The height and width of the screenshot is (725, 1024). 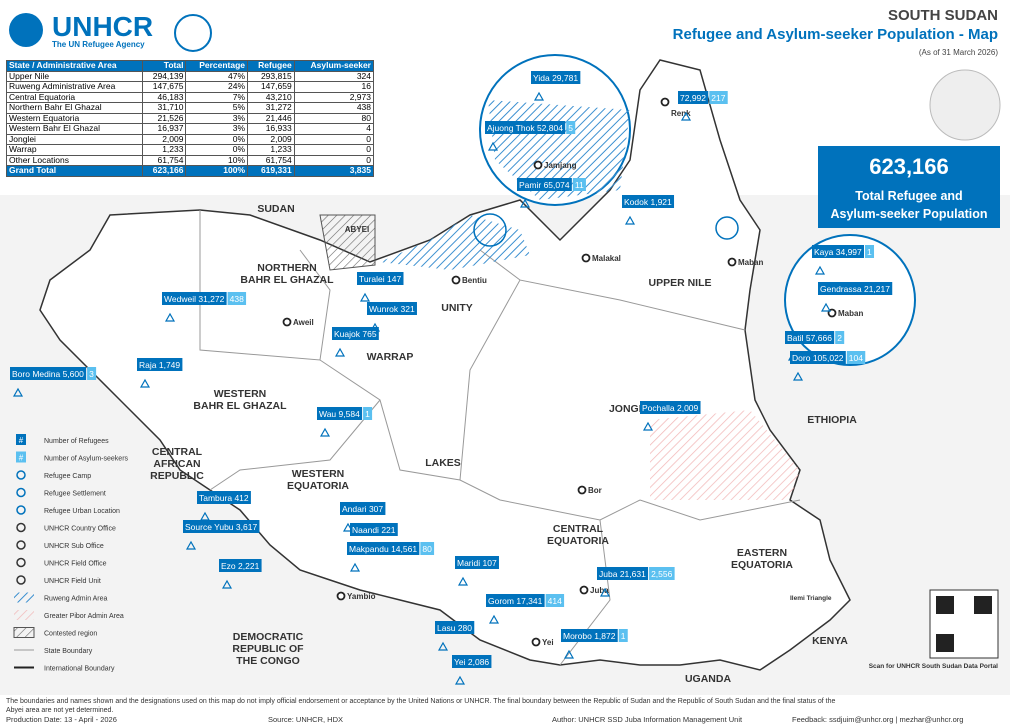 I want to click on region-label: SUDAN, so click(x=275, y=209).